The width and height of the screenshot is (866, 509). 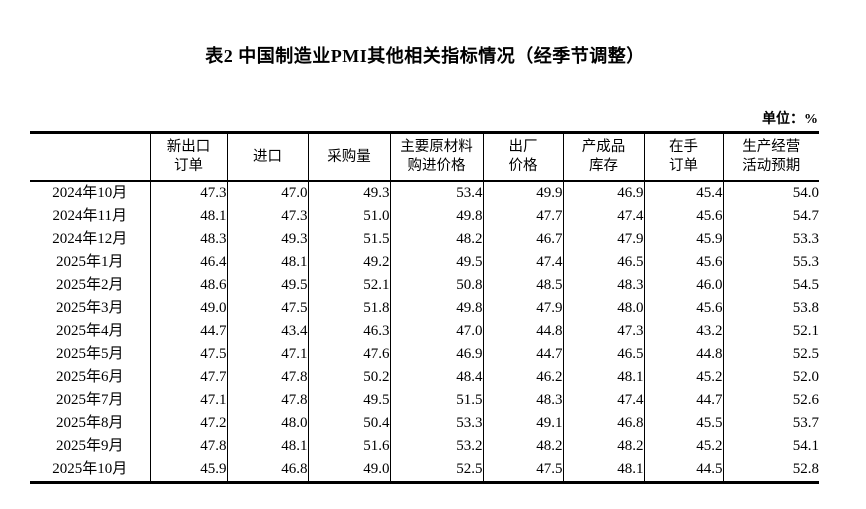 I want to click on value-cell: 50.8, so click(x=436, y=285).